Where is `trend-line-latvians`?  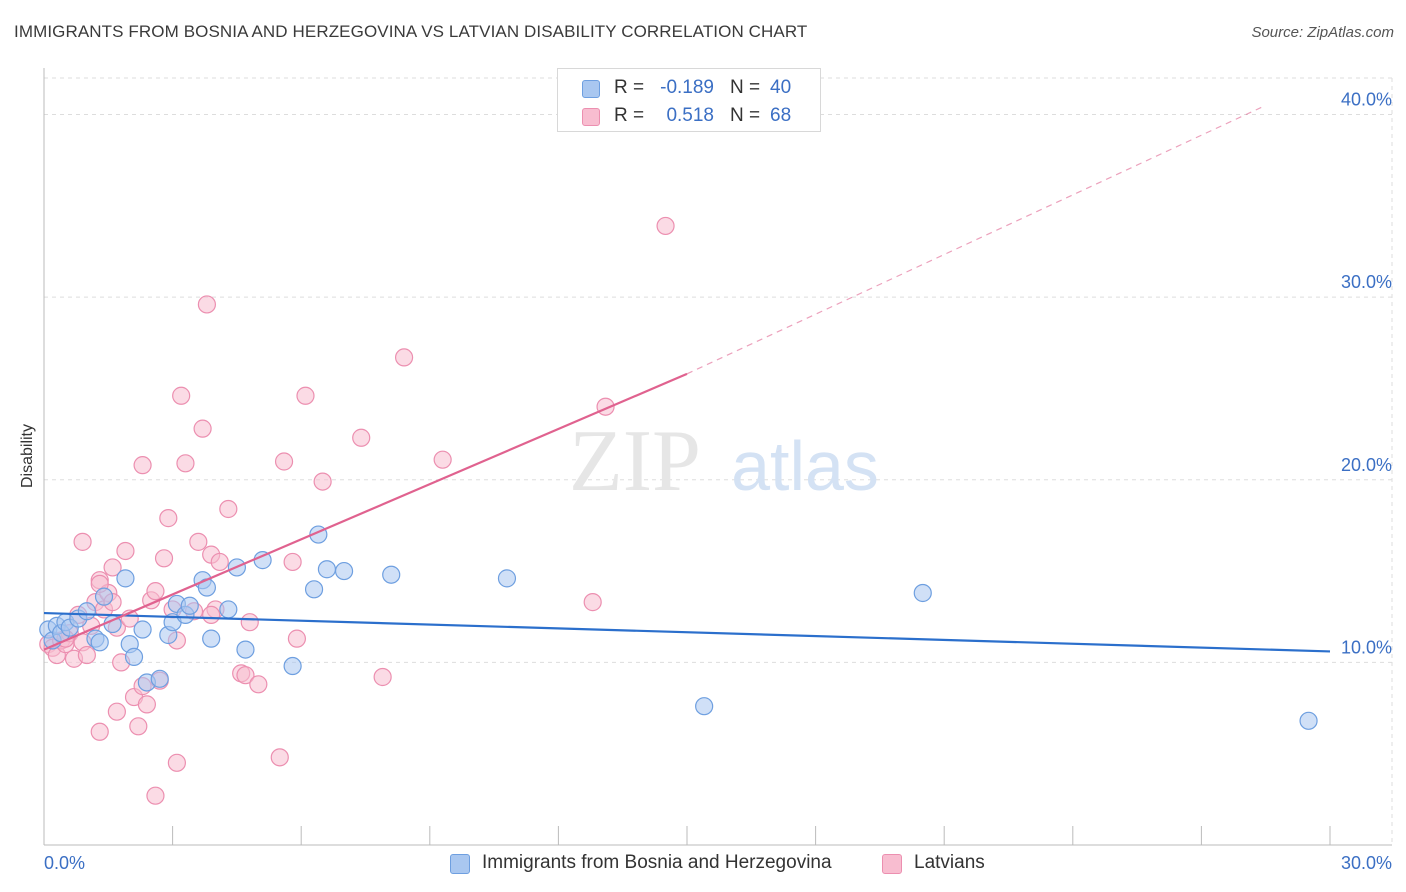 trend-line-latvians is located at coordinates (365, 511).